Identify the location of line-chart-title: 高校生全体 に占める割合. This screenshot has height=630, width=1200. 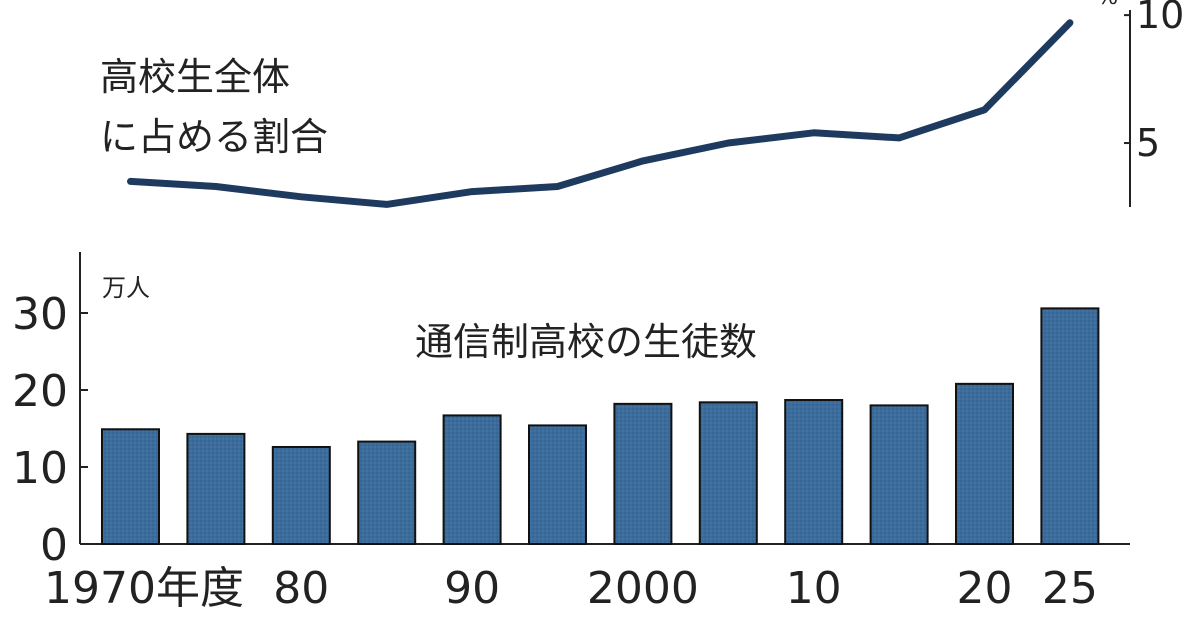
(214, 107).